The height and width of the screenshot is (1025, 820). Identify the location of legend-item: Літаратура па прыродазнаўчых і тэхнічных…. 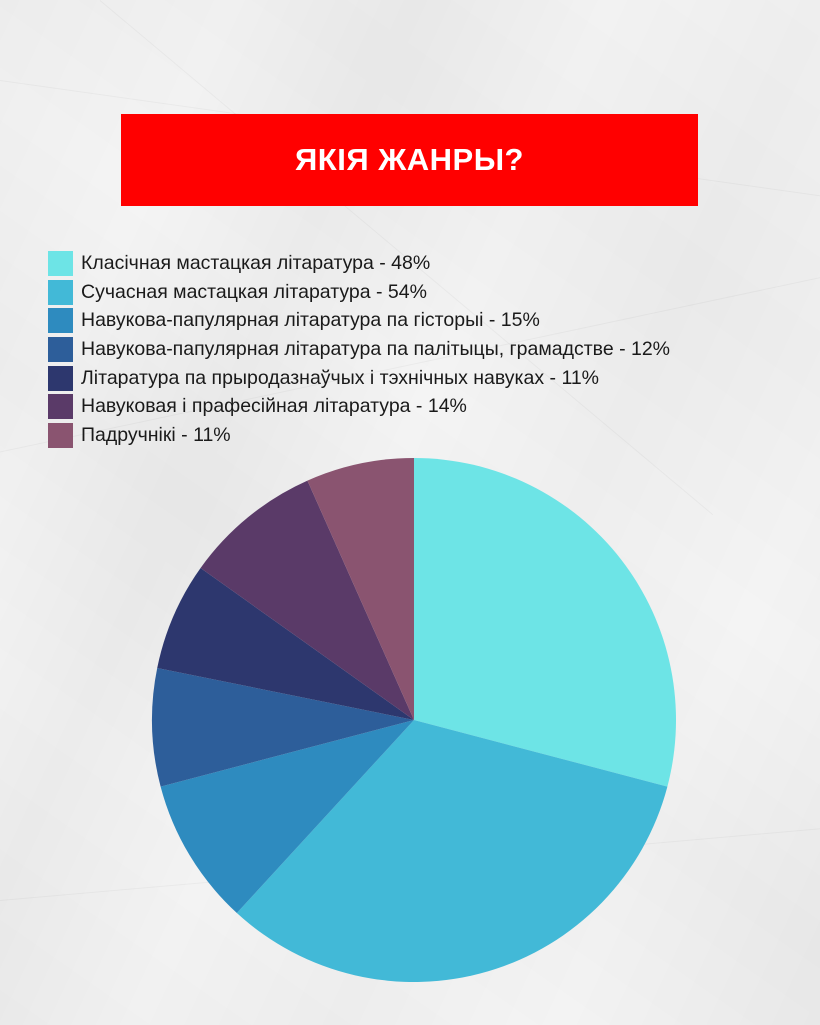
(428, 378).